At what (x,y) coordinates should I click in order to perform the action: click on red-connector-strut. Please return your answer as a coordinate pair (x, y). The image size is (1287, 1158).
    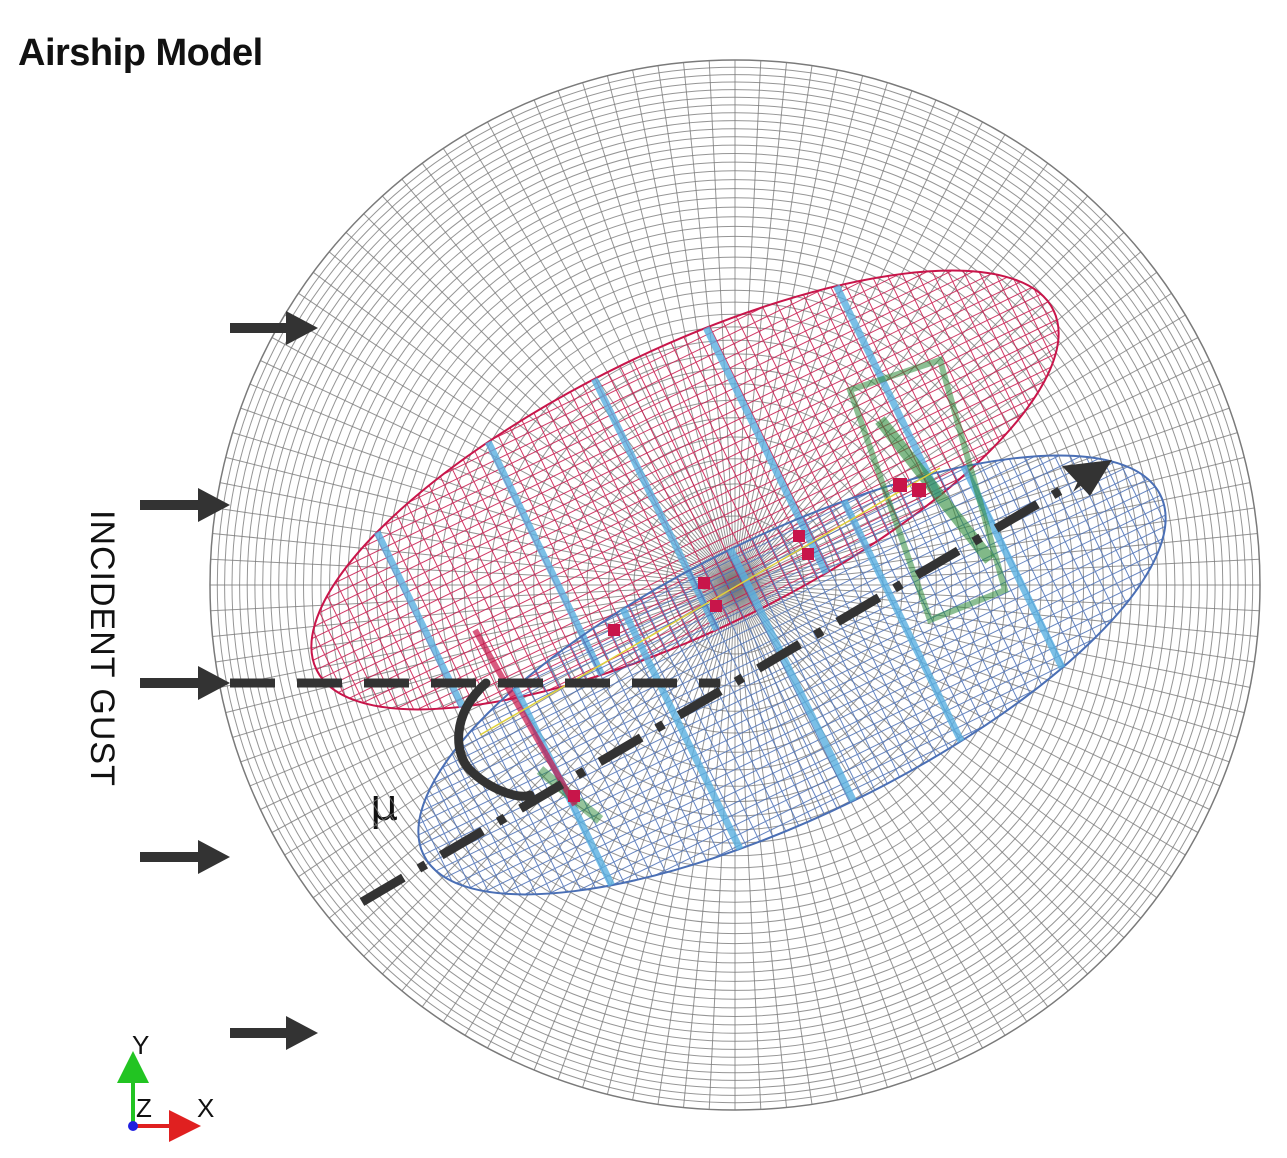
    Looking at the image, I should click on (525, 717).